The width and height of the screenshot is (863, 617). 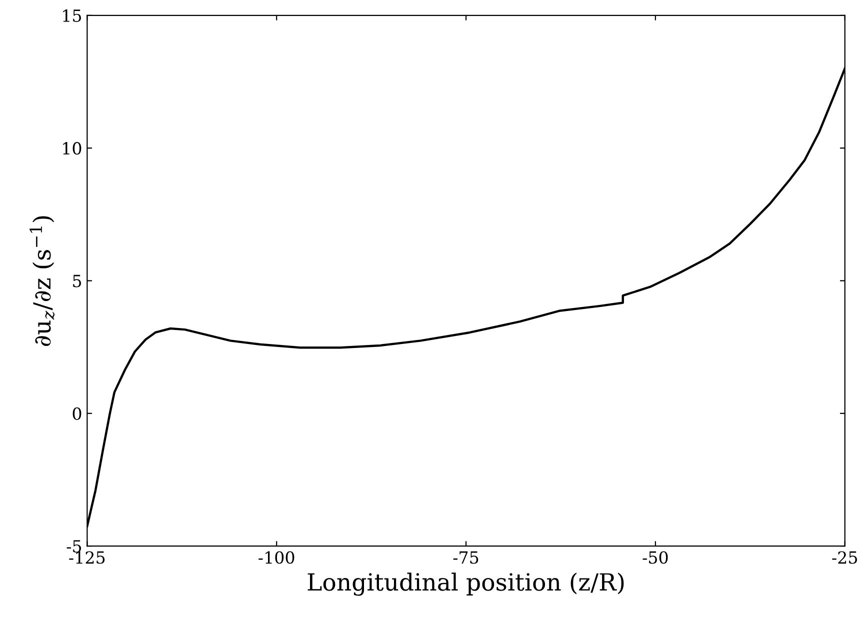 What do you see at coordinates (276, 557) in the screenshot?
I see `x-tick-label: -100` at bounding box center [276, 557].